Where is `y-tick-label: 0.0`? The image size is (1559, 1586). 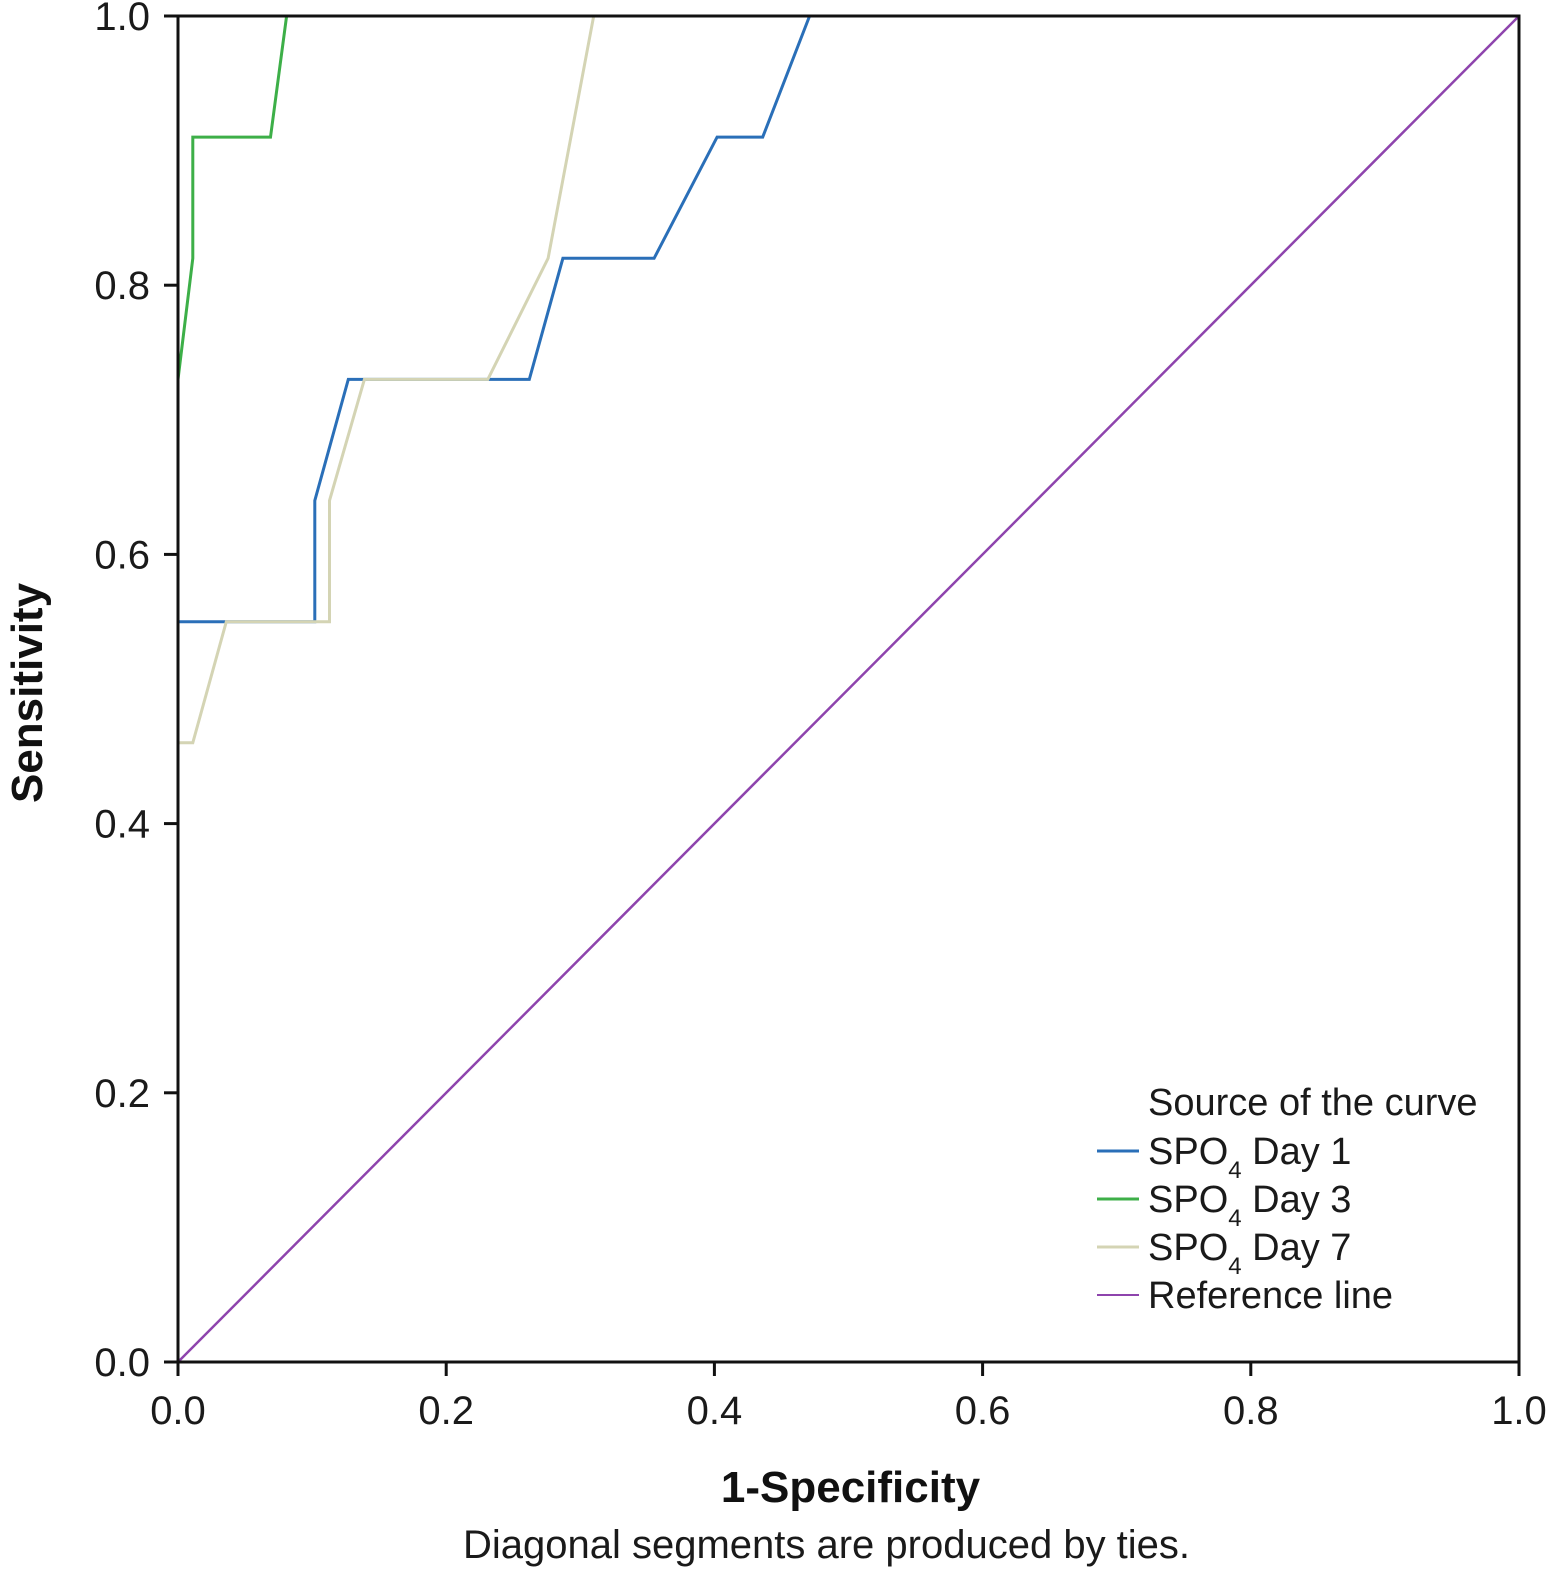 y-tick-label: 0.0 is located at coordinates (122, 1363).